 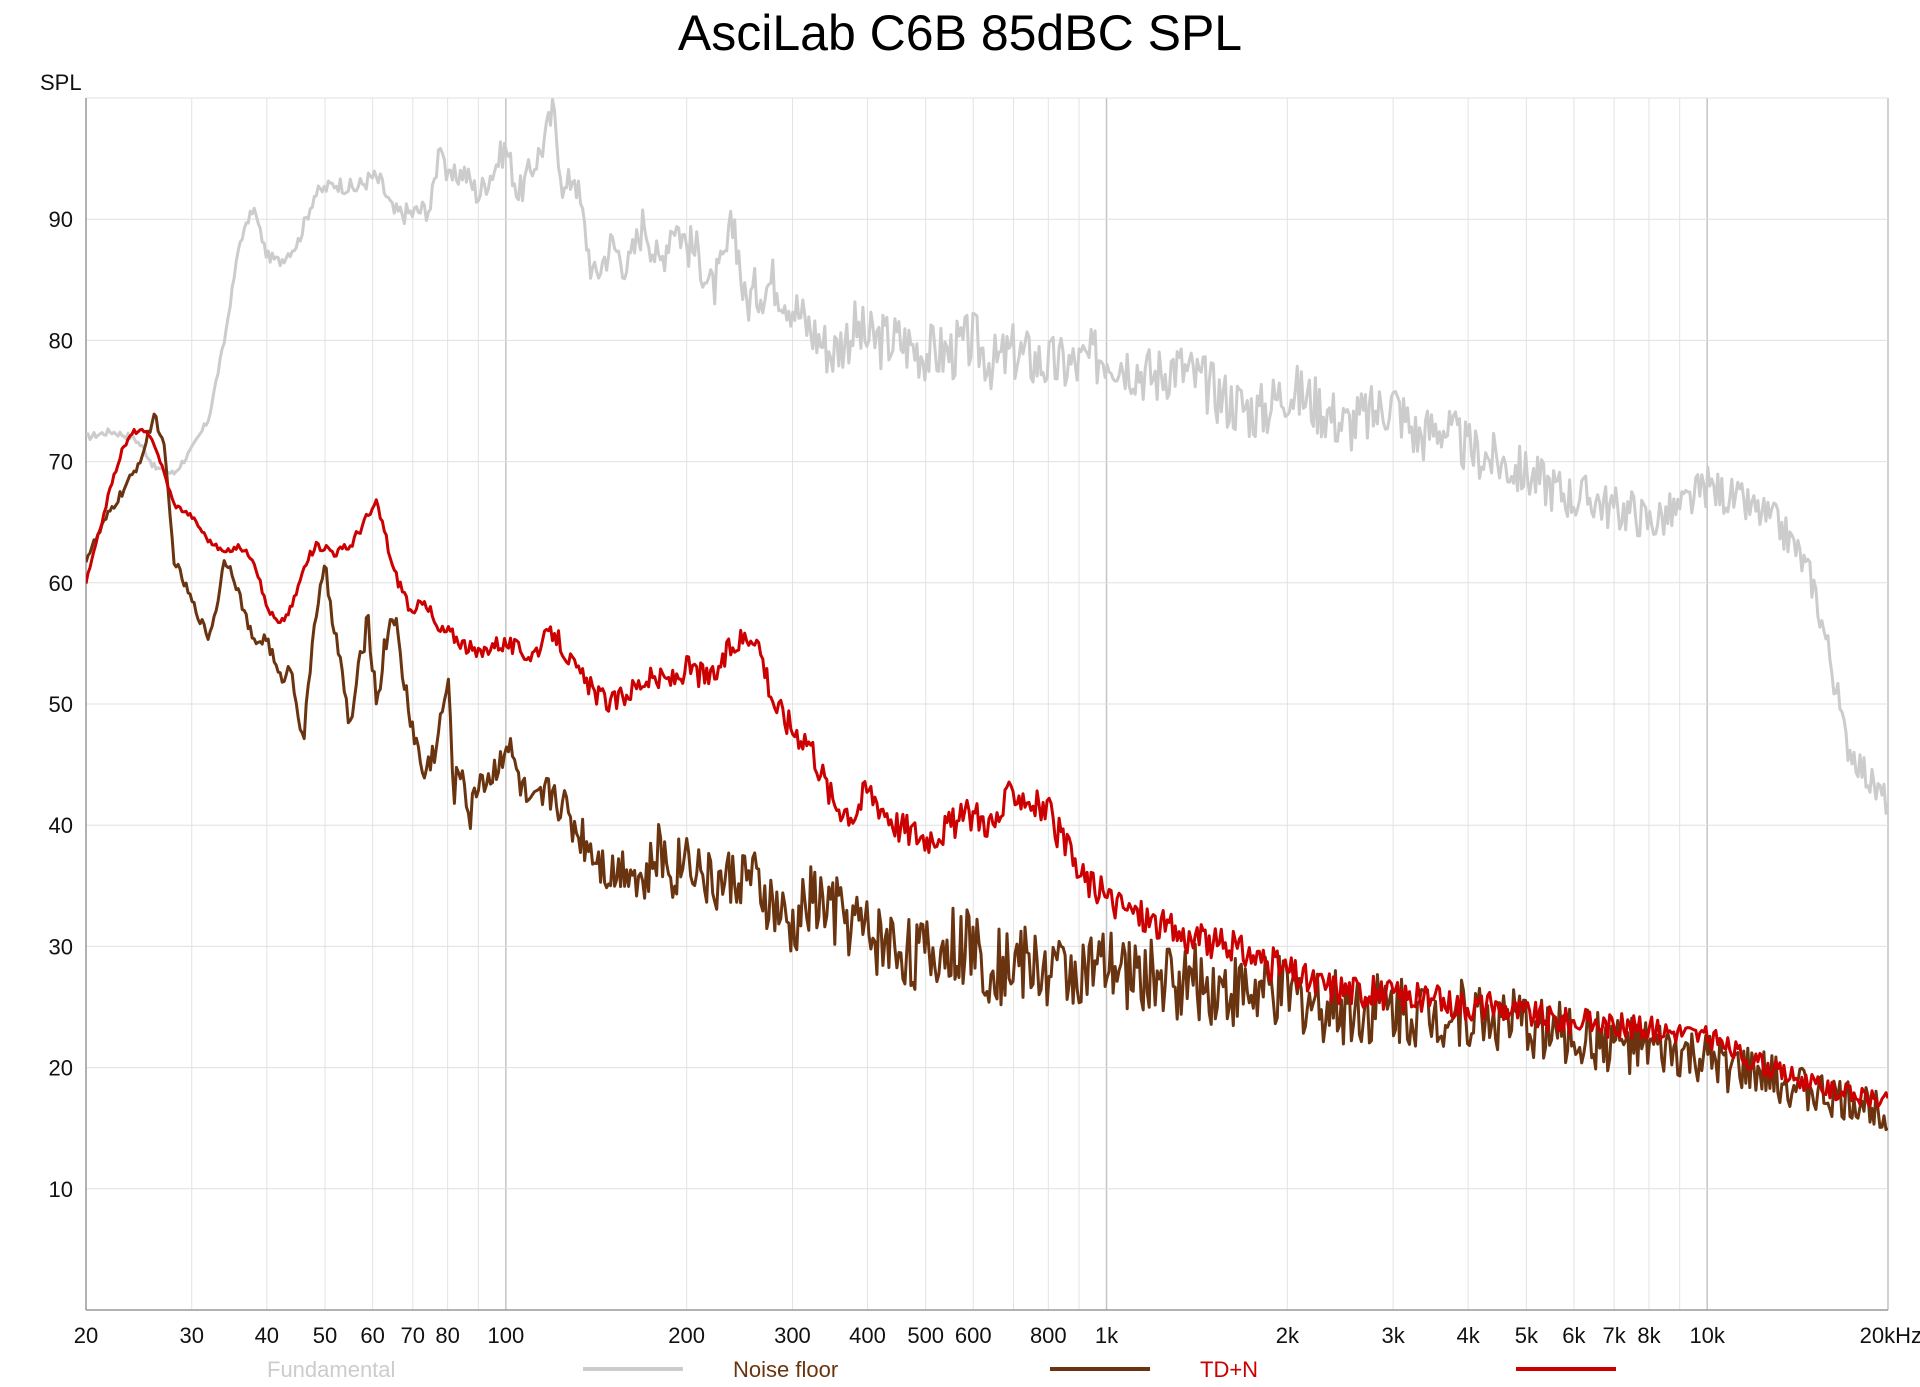 What do you see at coordinates (1393, 1335) in the screenshot?
I see `x-tick-label: 3k` at bounding box center [1393, 1335].